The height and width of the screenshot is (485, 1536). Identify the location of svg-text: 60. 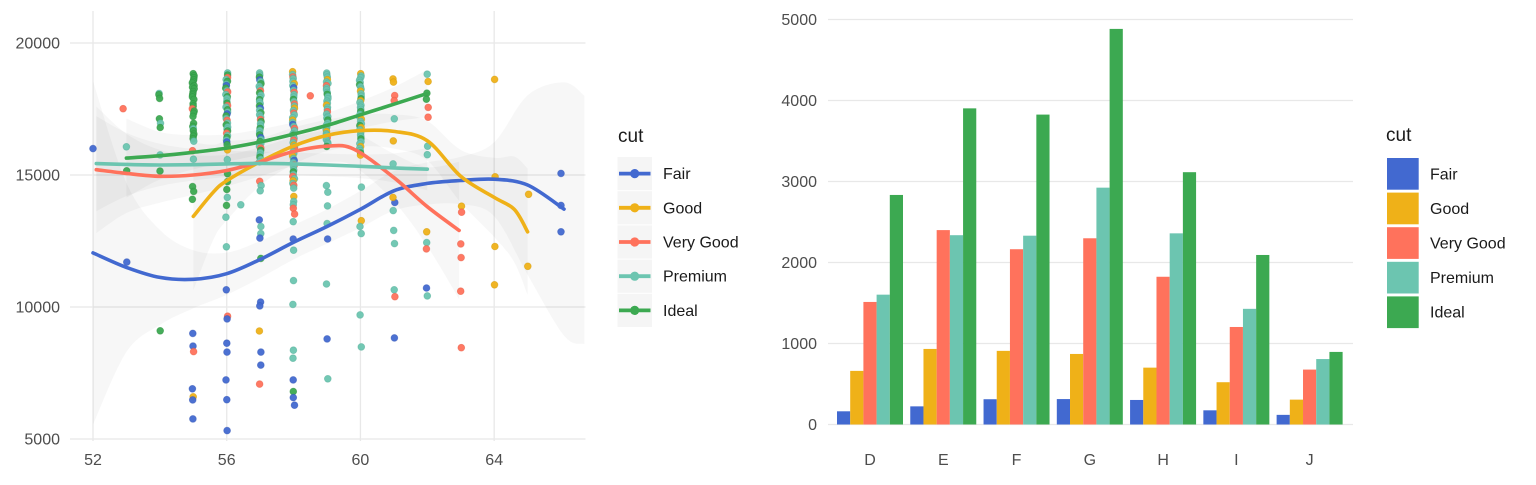
(361, 460).